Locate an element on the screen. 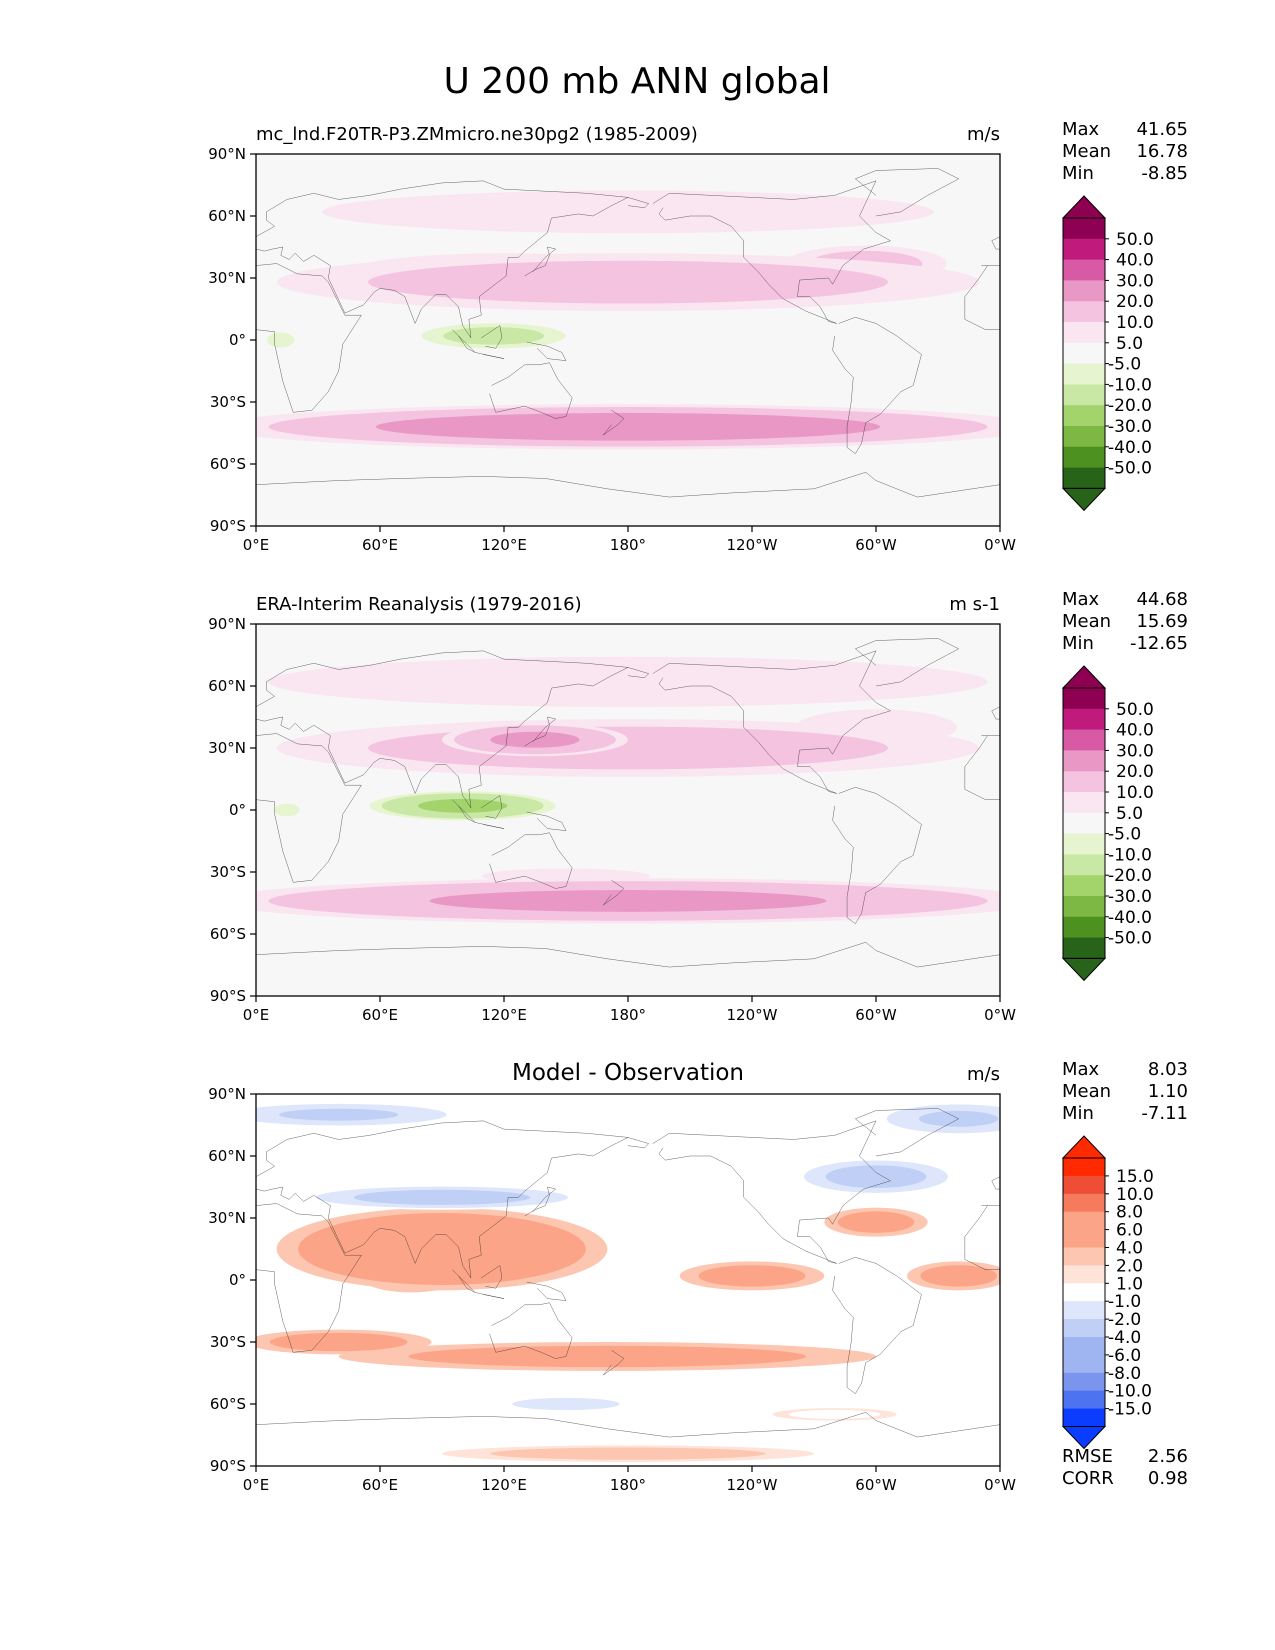 This screenshot has height=1650, width=1275. y-tick-label: 30°S is located at coordinates (228, 1342).